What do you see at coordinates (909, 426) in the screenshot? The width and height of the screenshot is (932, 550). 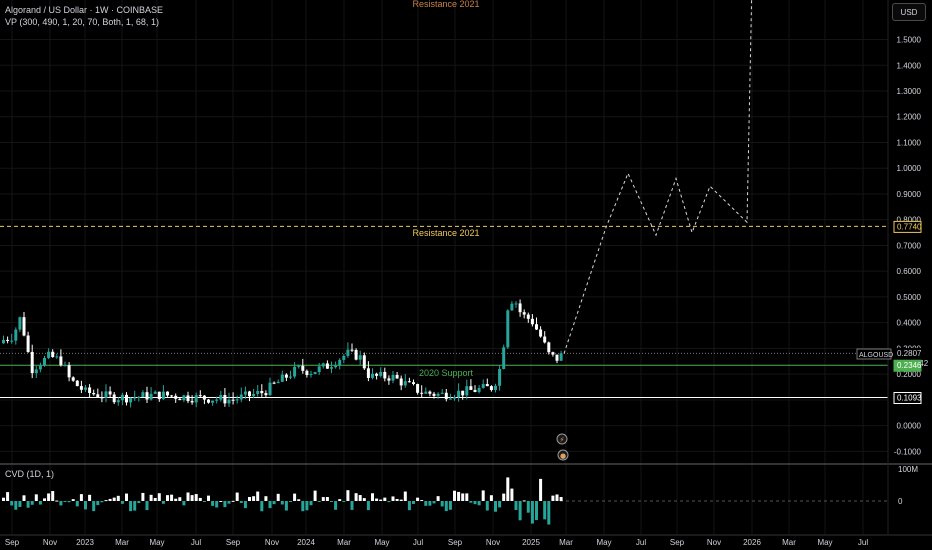 I see `price-tick-label: 0.0000` at bounding box center [909, 426].